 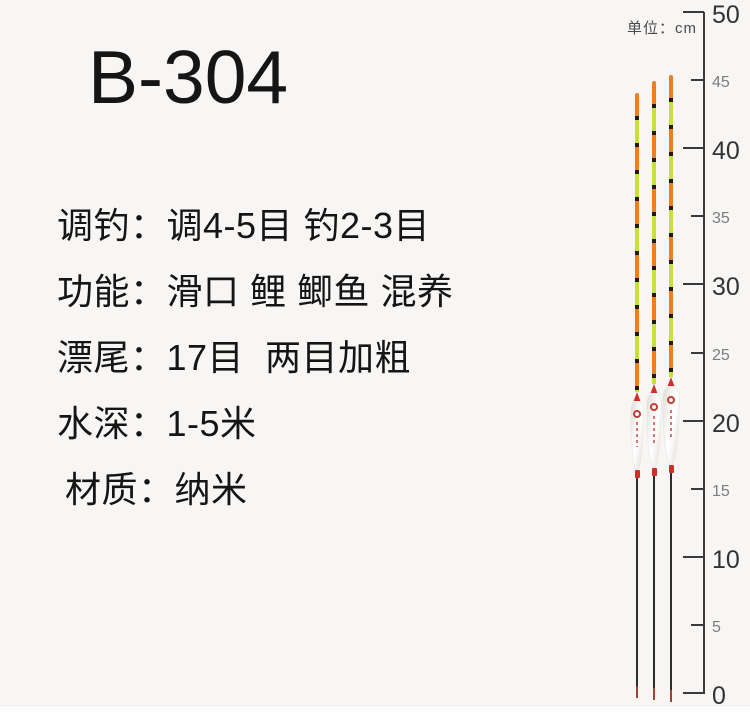 What do you see at coordinates (157, 423) in the screenshot?
I see `spec-line-depth: 水深：1-5米` at bounding box center [157, 423].